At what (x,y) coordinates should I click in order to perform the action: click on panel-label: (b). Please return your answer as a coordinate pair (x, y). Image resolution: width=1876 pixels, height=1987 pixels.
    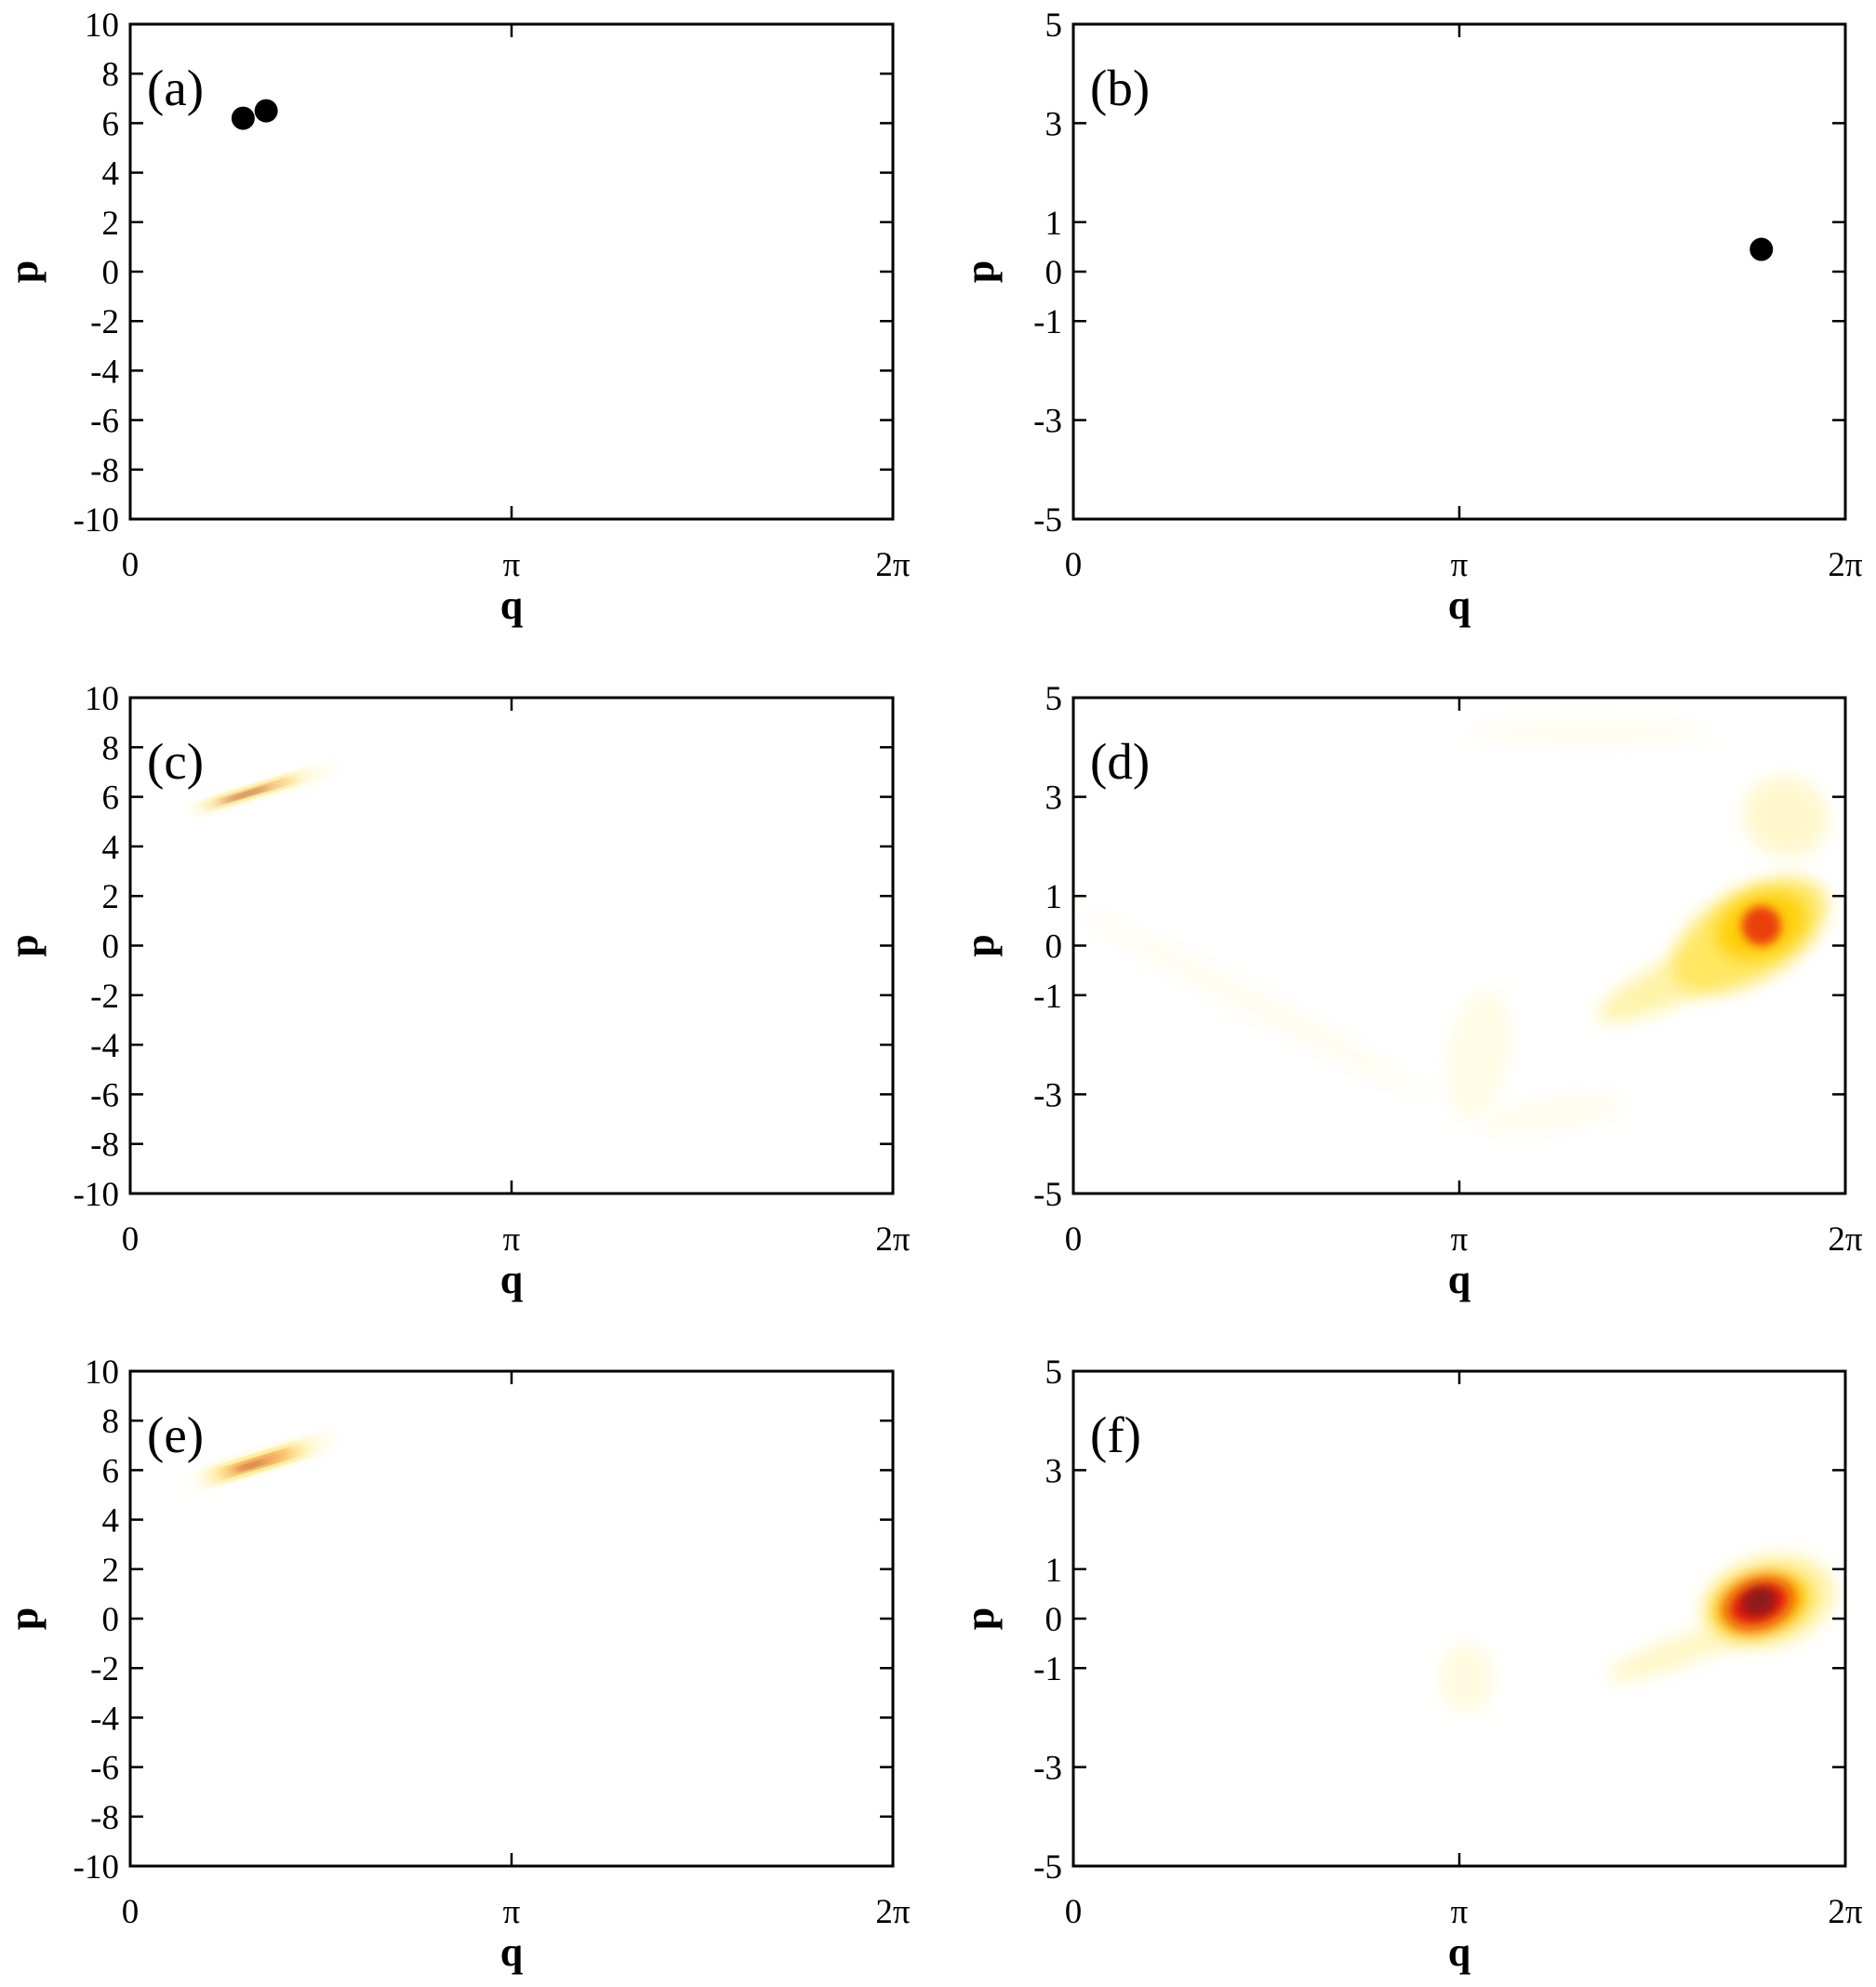
    Looking at the image, I should click on (1120, 88).